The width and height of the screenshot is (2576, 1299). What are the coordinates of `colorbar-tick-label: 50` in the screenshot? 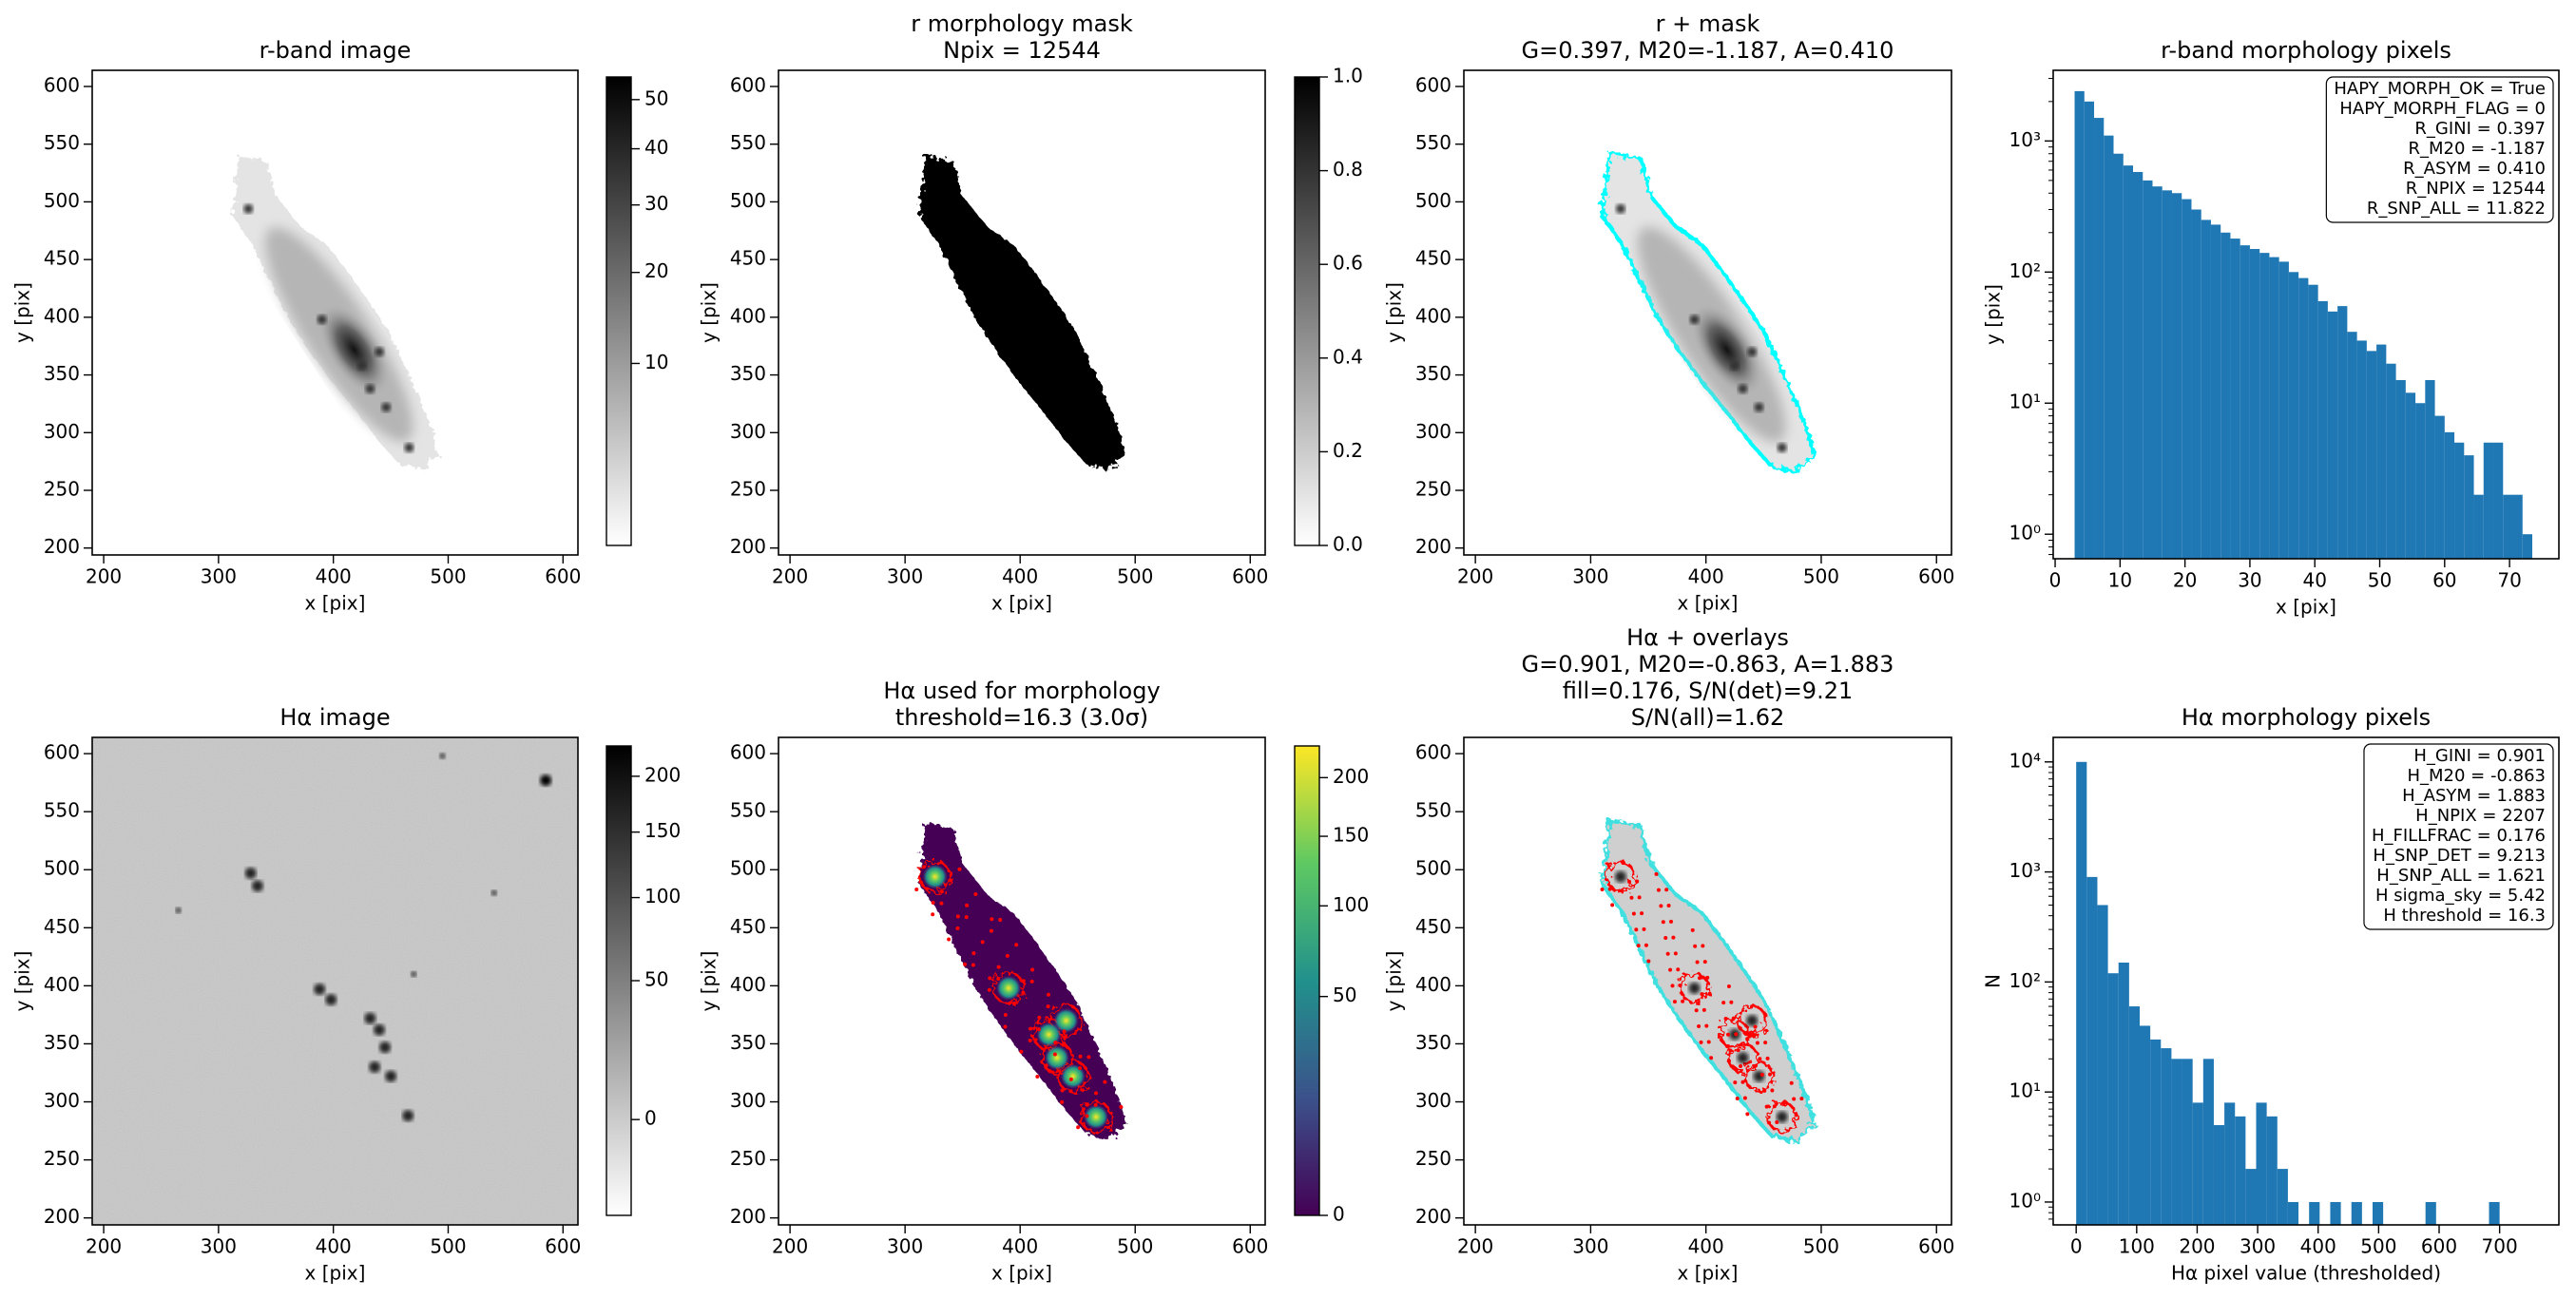 It's located at (656, 980).